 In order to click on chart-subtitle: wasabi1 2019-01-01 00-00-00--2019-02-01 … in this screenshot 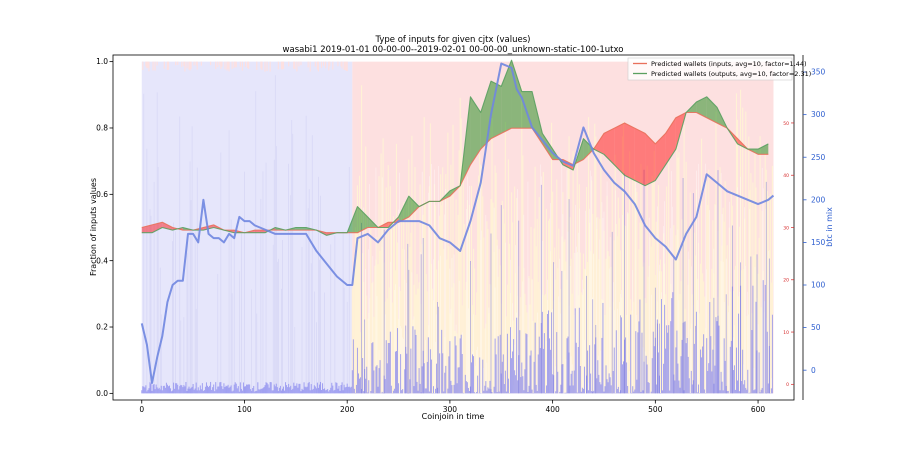, I will do `click(453, 50)`.